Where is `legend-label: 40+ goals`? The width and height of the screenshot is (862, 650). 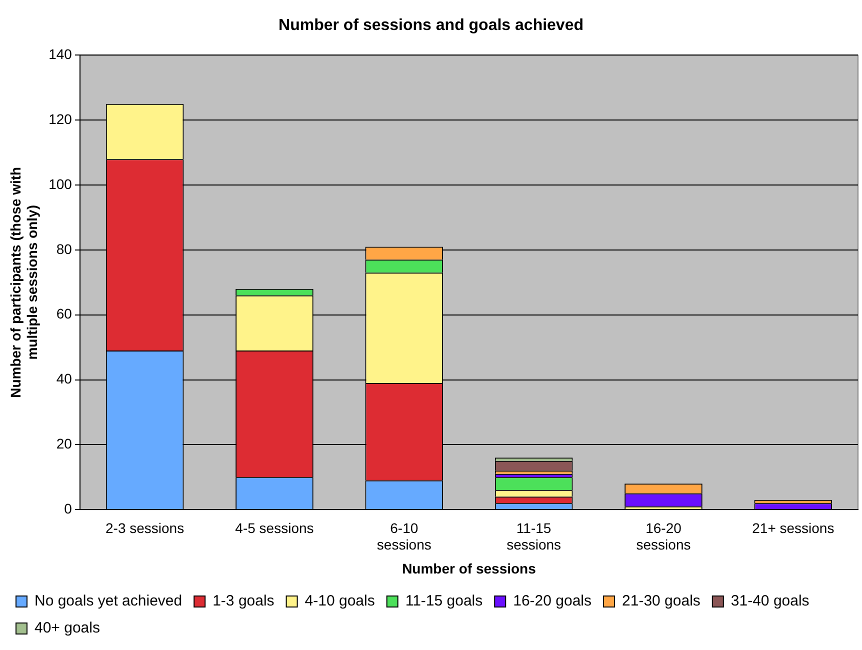
legend-label: 40+ goals is located at coordinates (67, 628).